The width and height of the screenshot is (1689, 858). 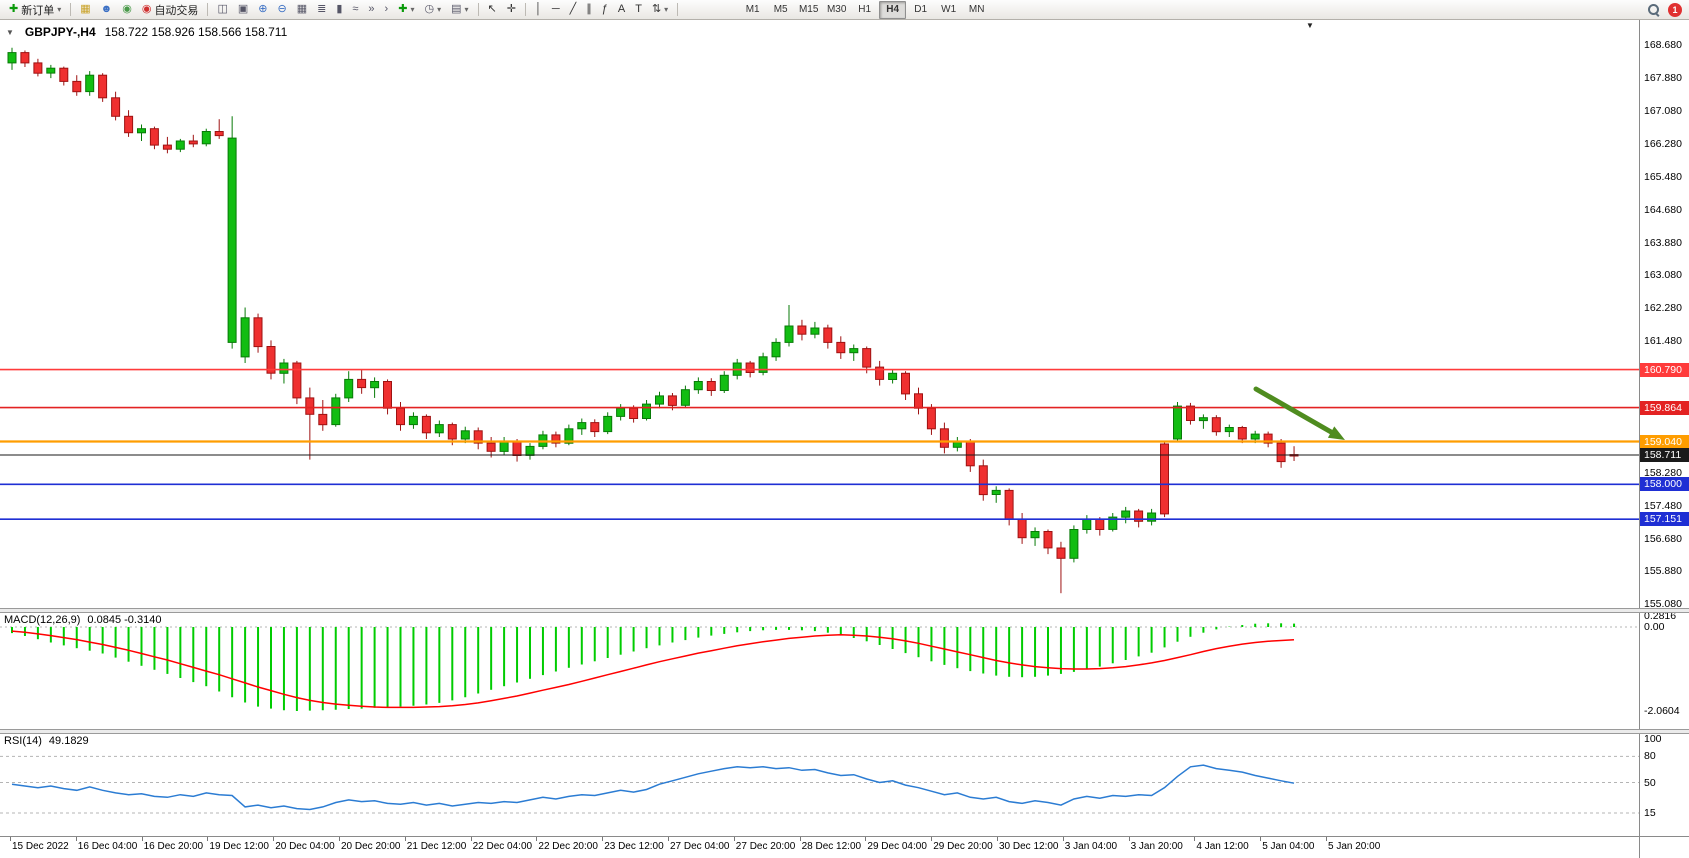 I want to click on time-axis-label: 21 Dec 12:00, so click(x=436, y=846).